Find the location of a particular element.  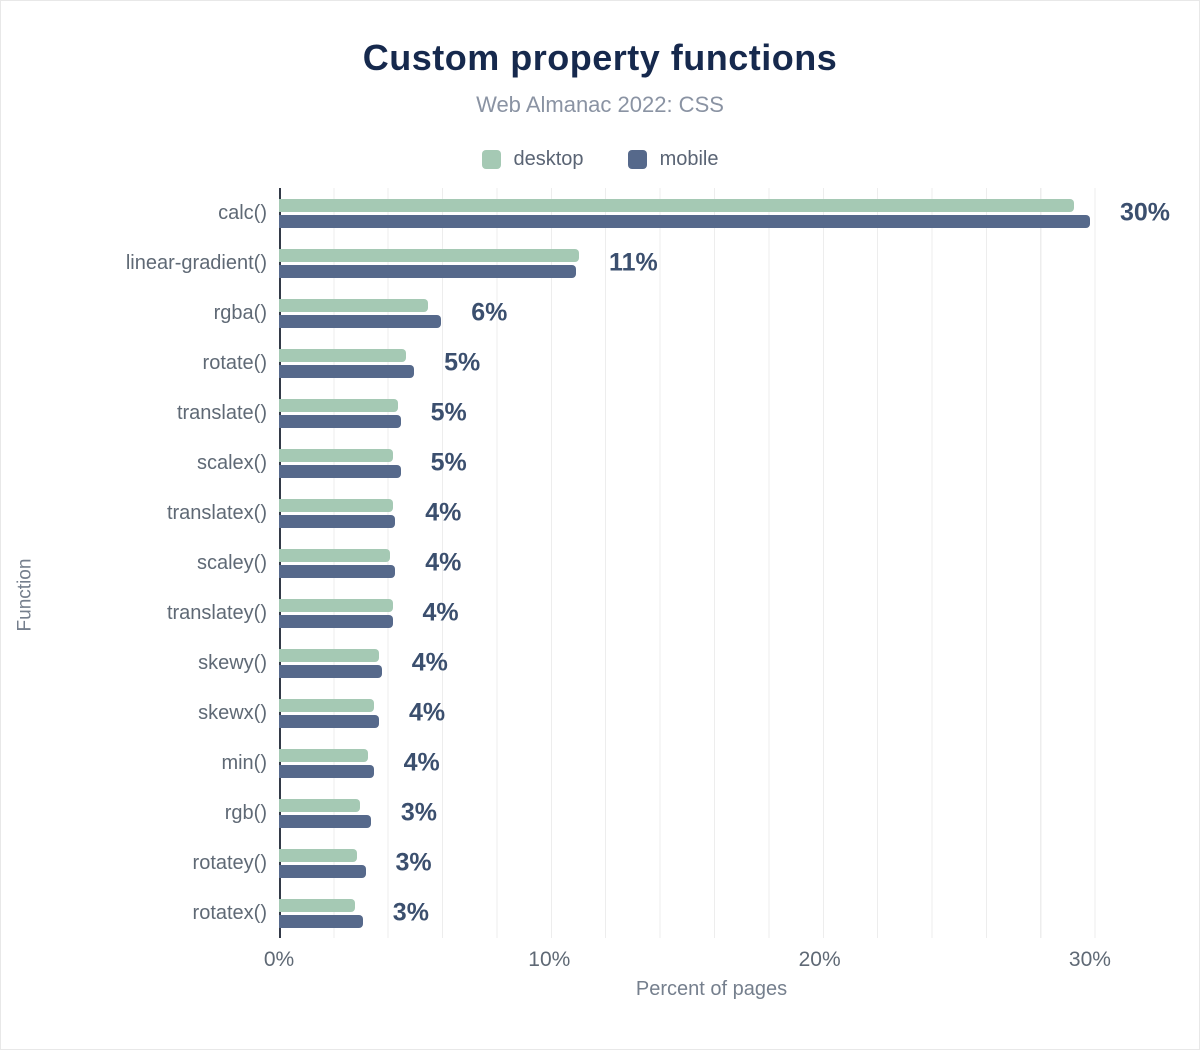

category-label: rotatey() is located at coordinates (229, 862).